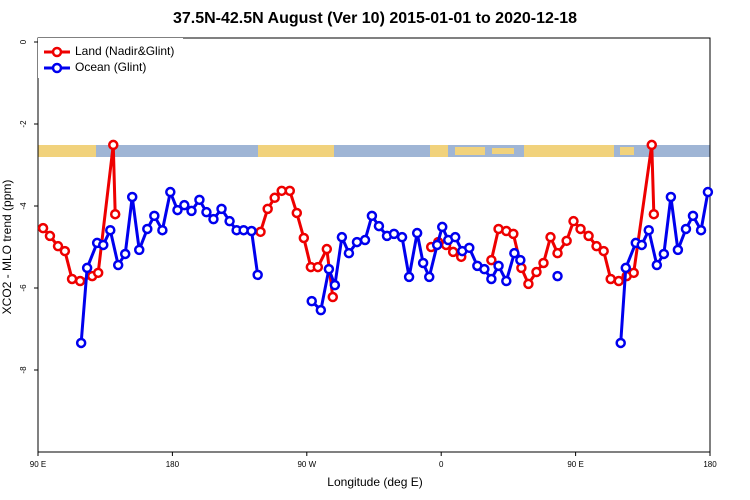 This screenshot has width=750, height=500. I want to click on legend-label: Land (Nadir&Glint), so click(124, 51).